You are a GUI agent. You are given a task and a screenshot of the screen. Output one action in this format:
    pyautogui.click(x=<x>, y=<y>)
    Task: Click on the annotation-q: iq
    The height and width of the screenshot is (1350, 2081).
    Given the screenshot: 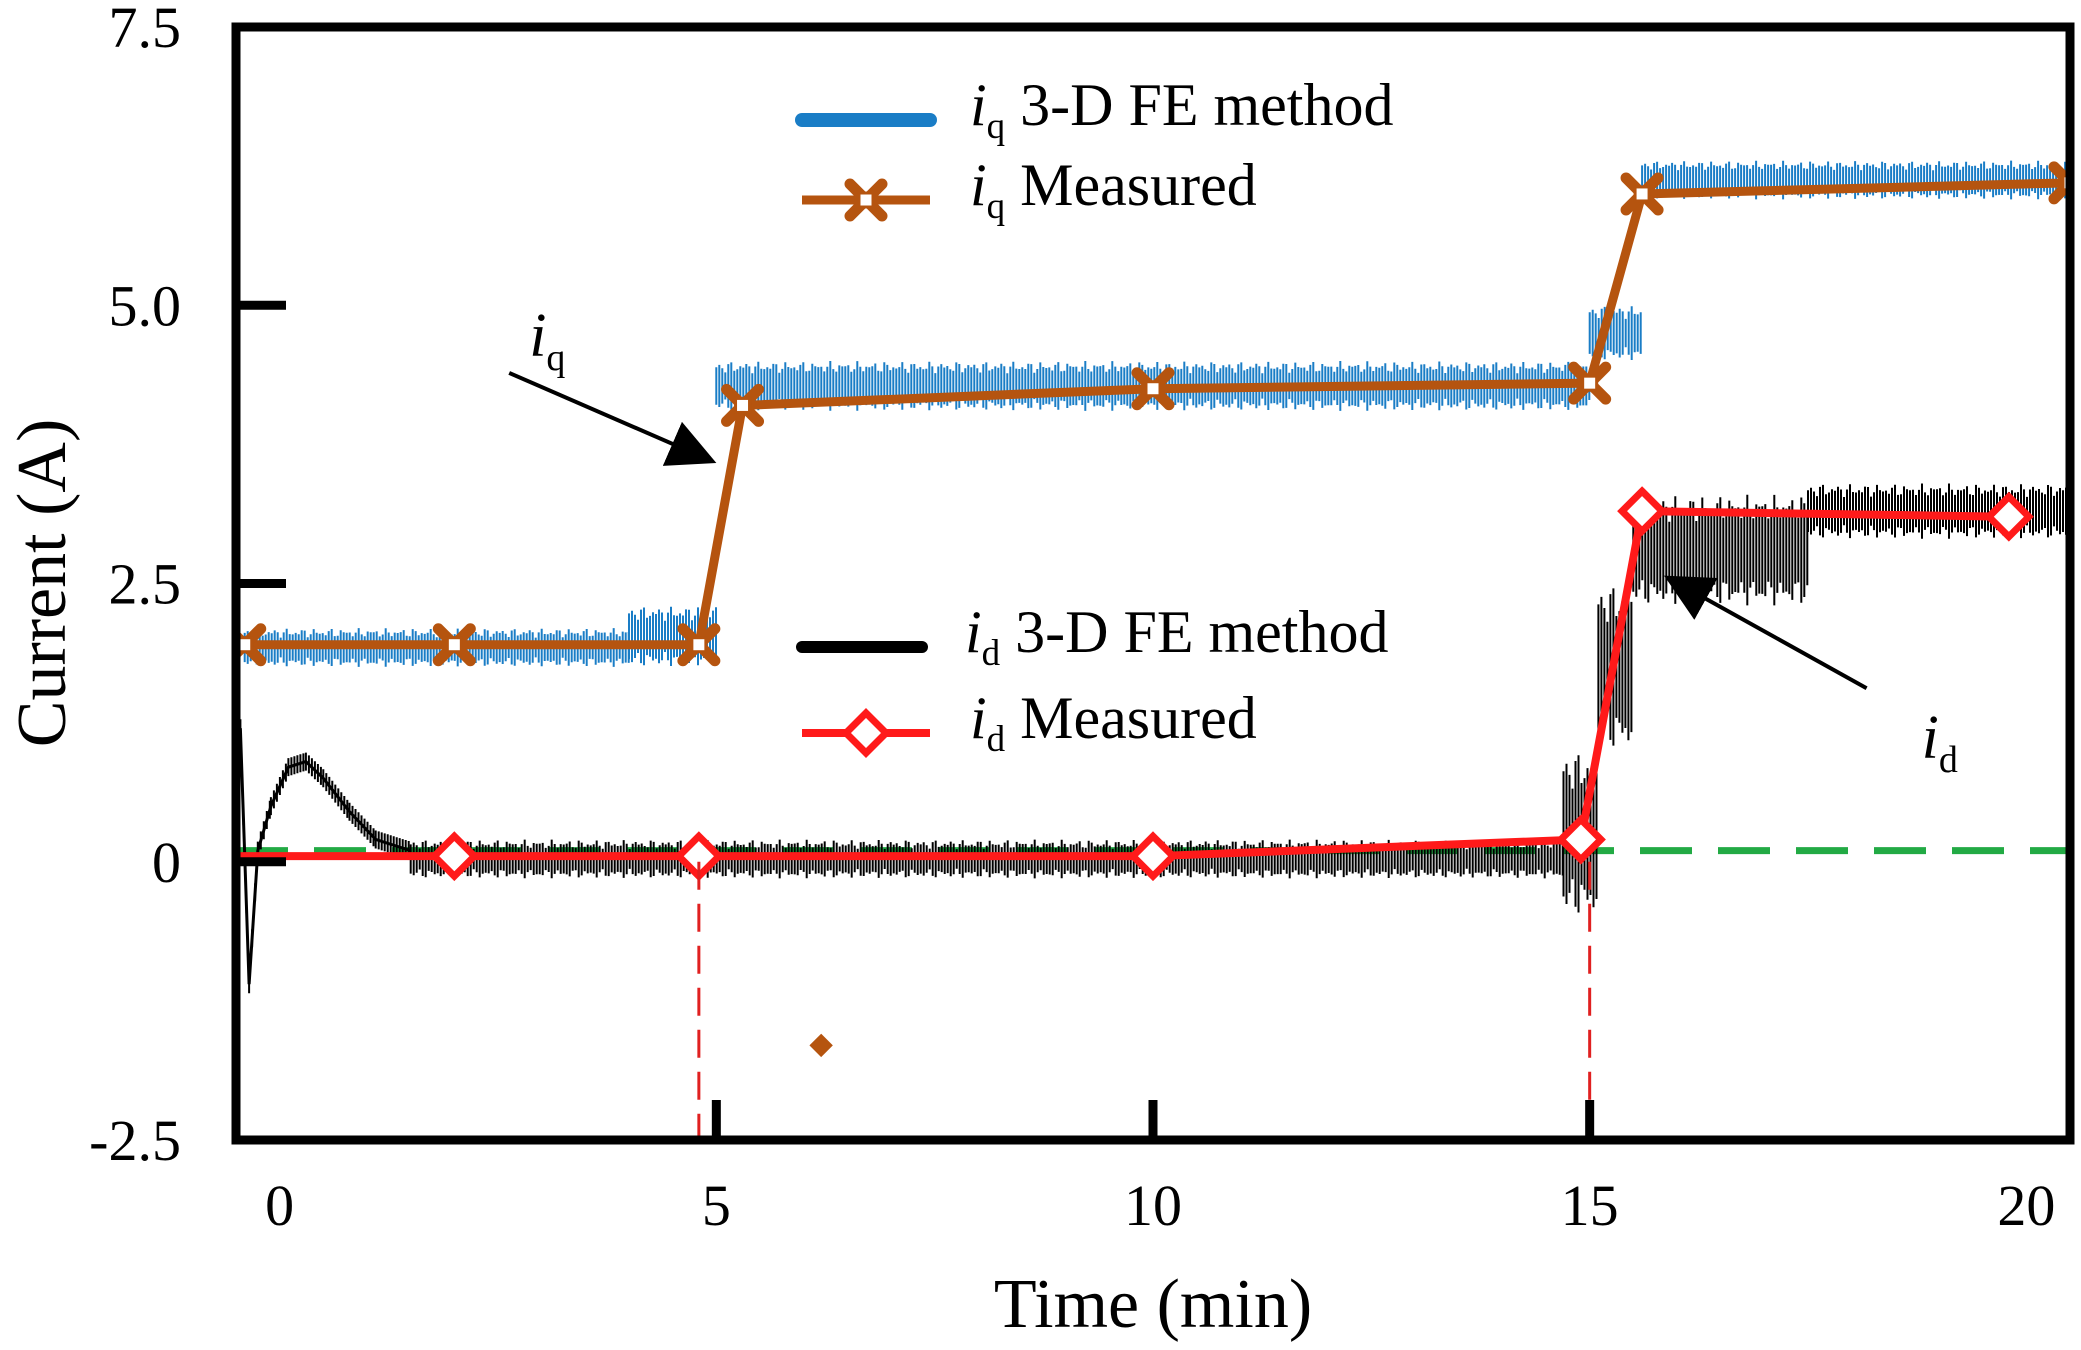 What is the action you would take?
    pyautogui.click(x=612, y=384)
    